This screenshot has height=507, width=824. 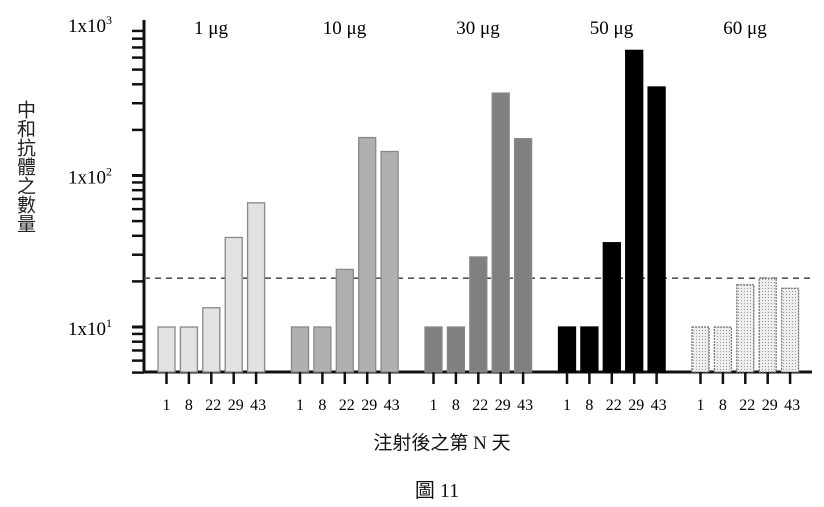 What do you see at coordinates (612, 28) in the screenshot?
I see `group-label: 50 μg` at bounding box center [612, 28].